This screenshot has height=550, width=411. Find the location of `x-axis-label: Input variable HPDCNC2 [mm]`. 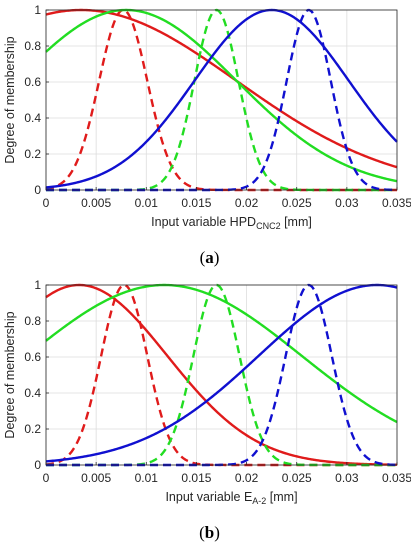

x-axis-label: Input variable HPDCNC2 [mm] is located at coordinates (231, 223).